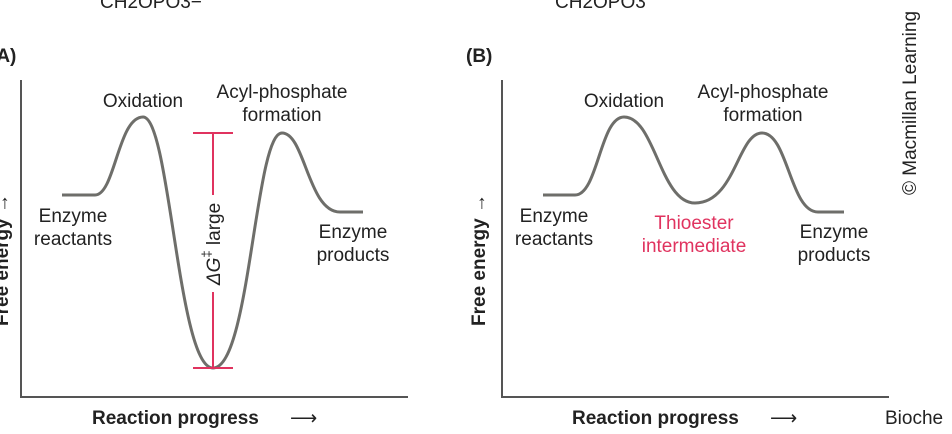 The height and width of the screenshot is (434, 952). Describe the element at coordinates (910, 103) in the screenshot. I see `copyright-notice: © Macmillan Learning` at that location.